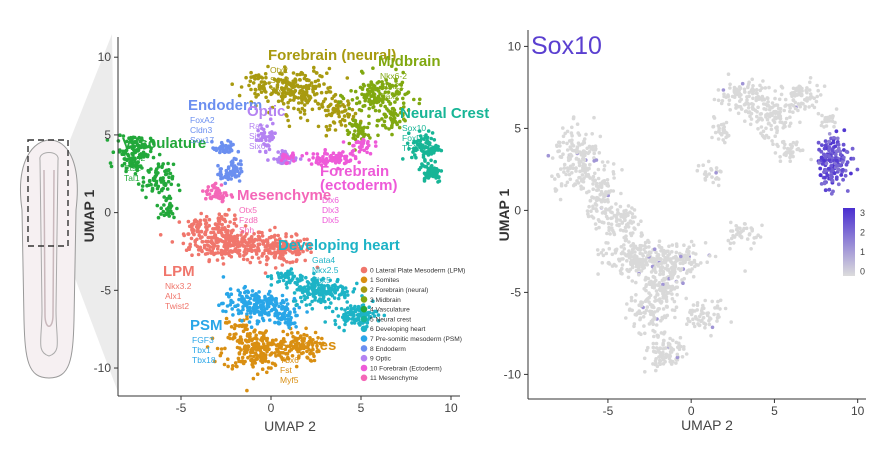 The image size is (894, 460). I want to click on x-tick-label: 5, so click(774, 411).